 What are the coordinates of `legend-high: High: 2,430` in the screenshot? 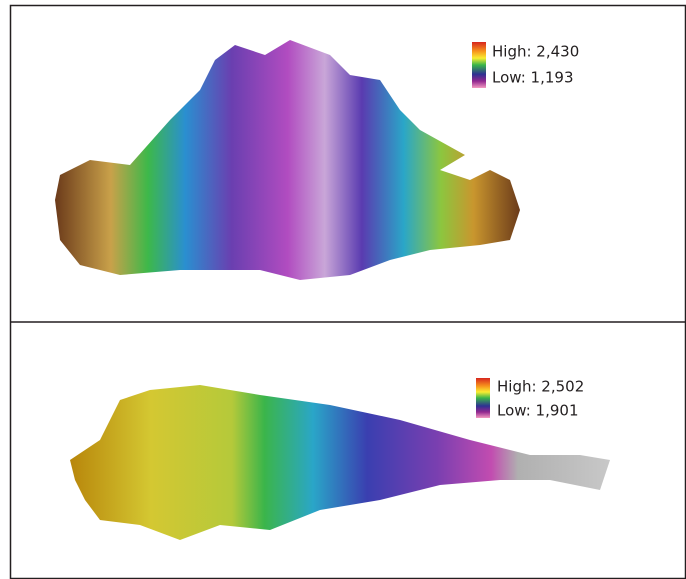 It's located at (535, 52).